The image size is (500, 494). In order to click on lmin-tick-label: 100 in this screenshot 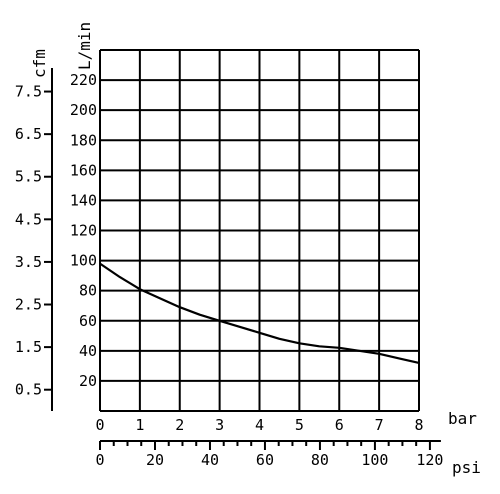, I will do `click(83, 261)`.